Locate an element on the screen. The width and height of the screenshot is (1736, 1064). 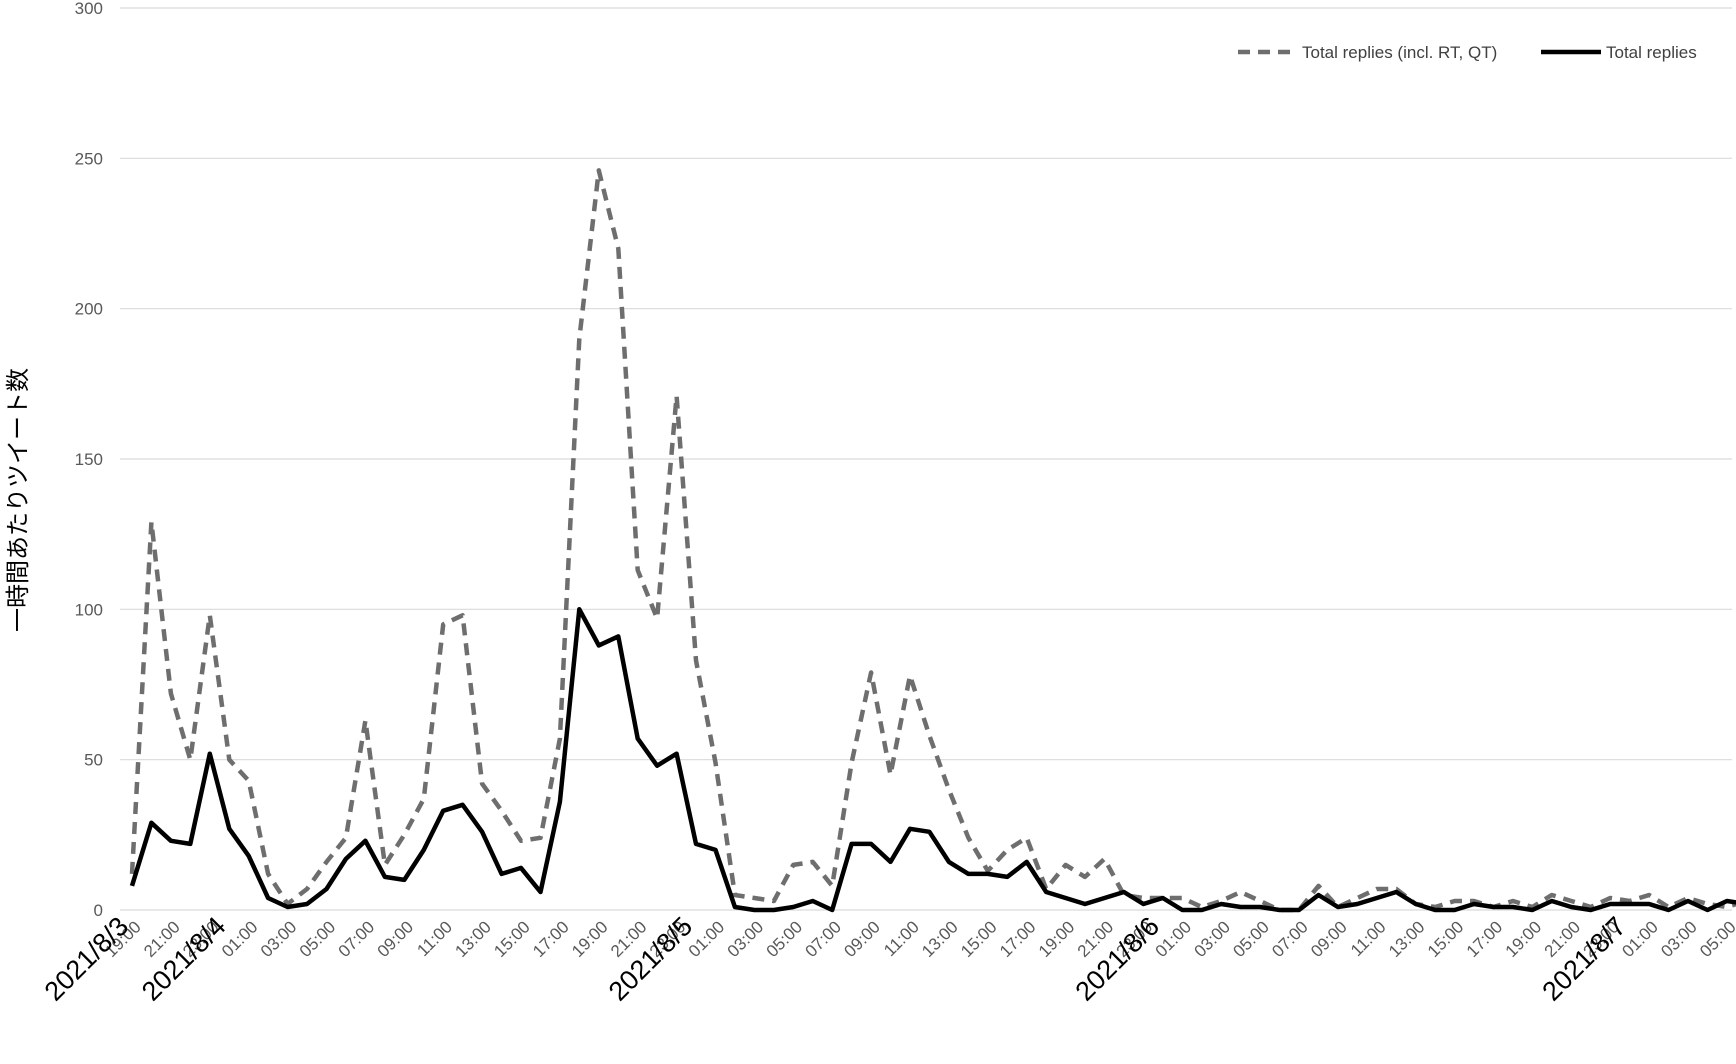
y-tick-label: 250 is located at coordinates (89, 158).